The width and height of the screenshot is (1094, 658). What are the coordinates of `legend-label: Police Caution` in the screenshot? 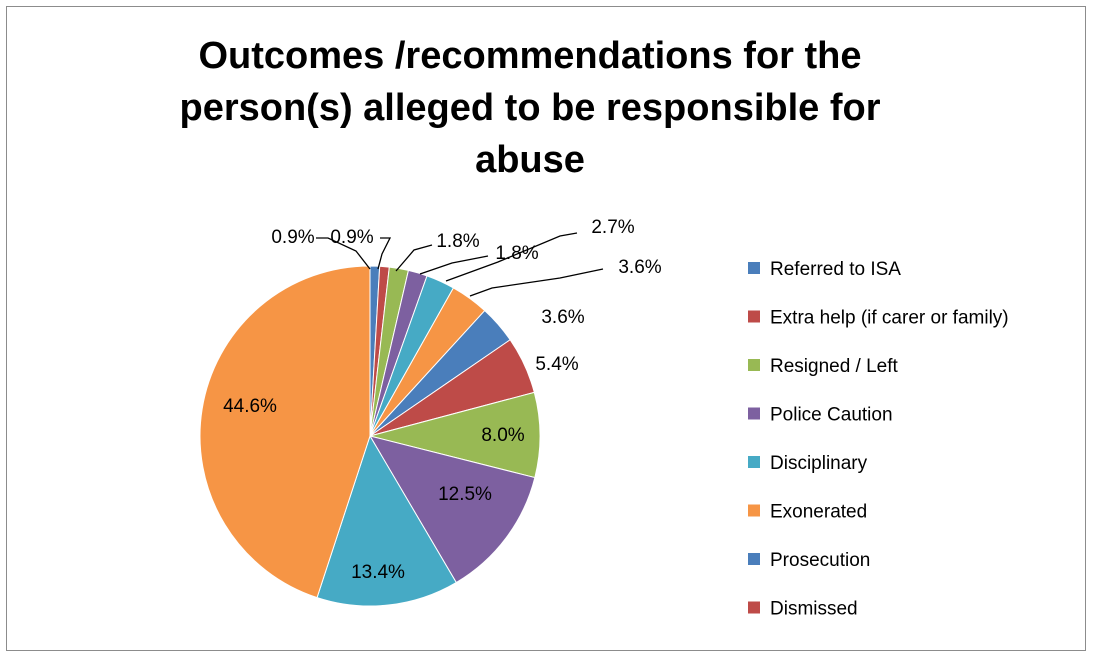 It's located at (831, 415).